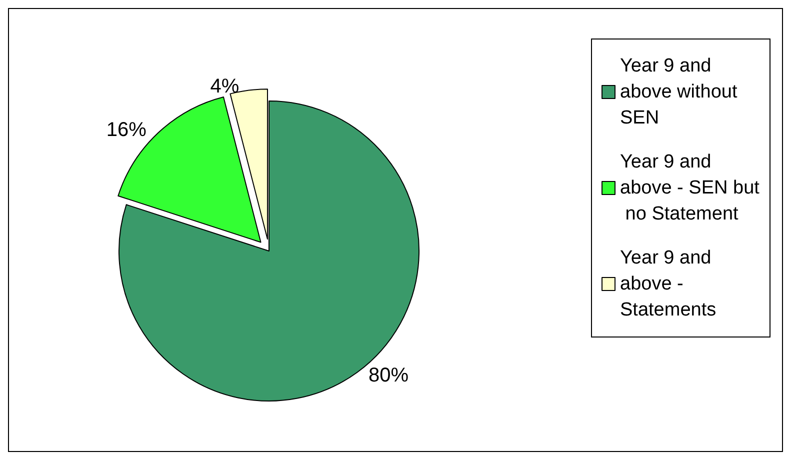  Describe the element at coordinates (388, 375) in the screenshot. I see `data-label: 80%` at that location.